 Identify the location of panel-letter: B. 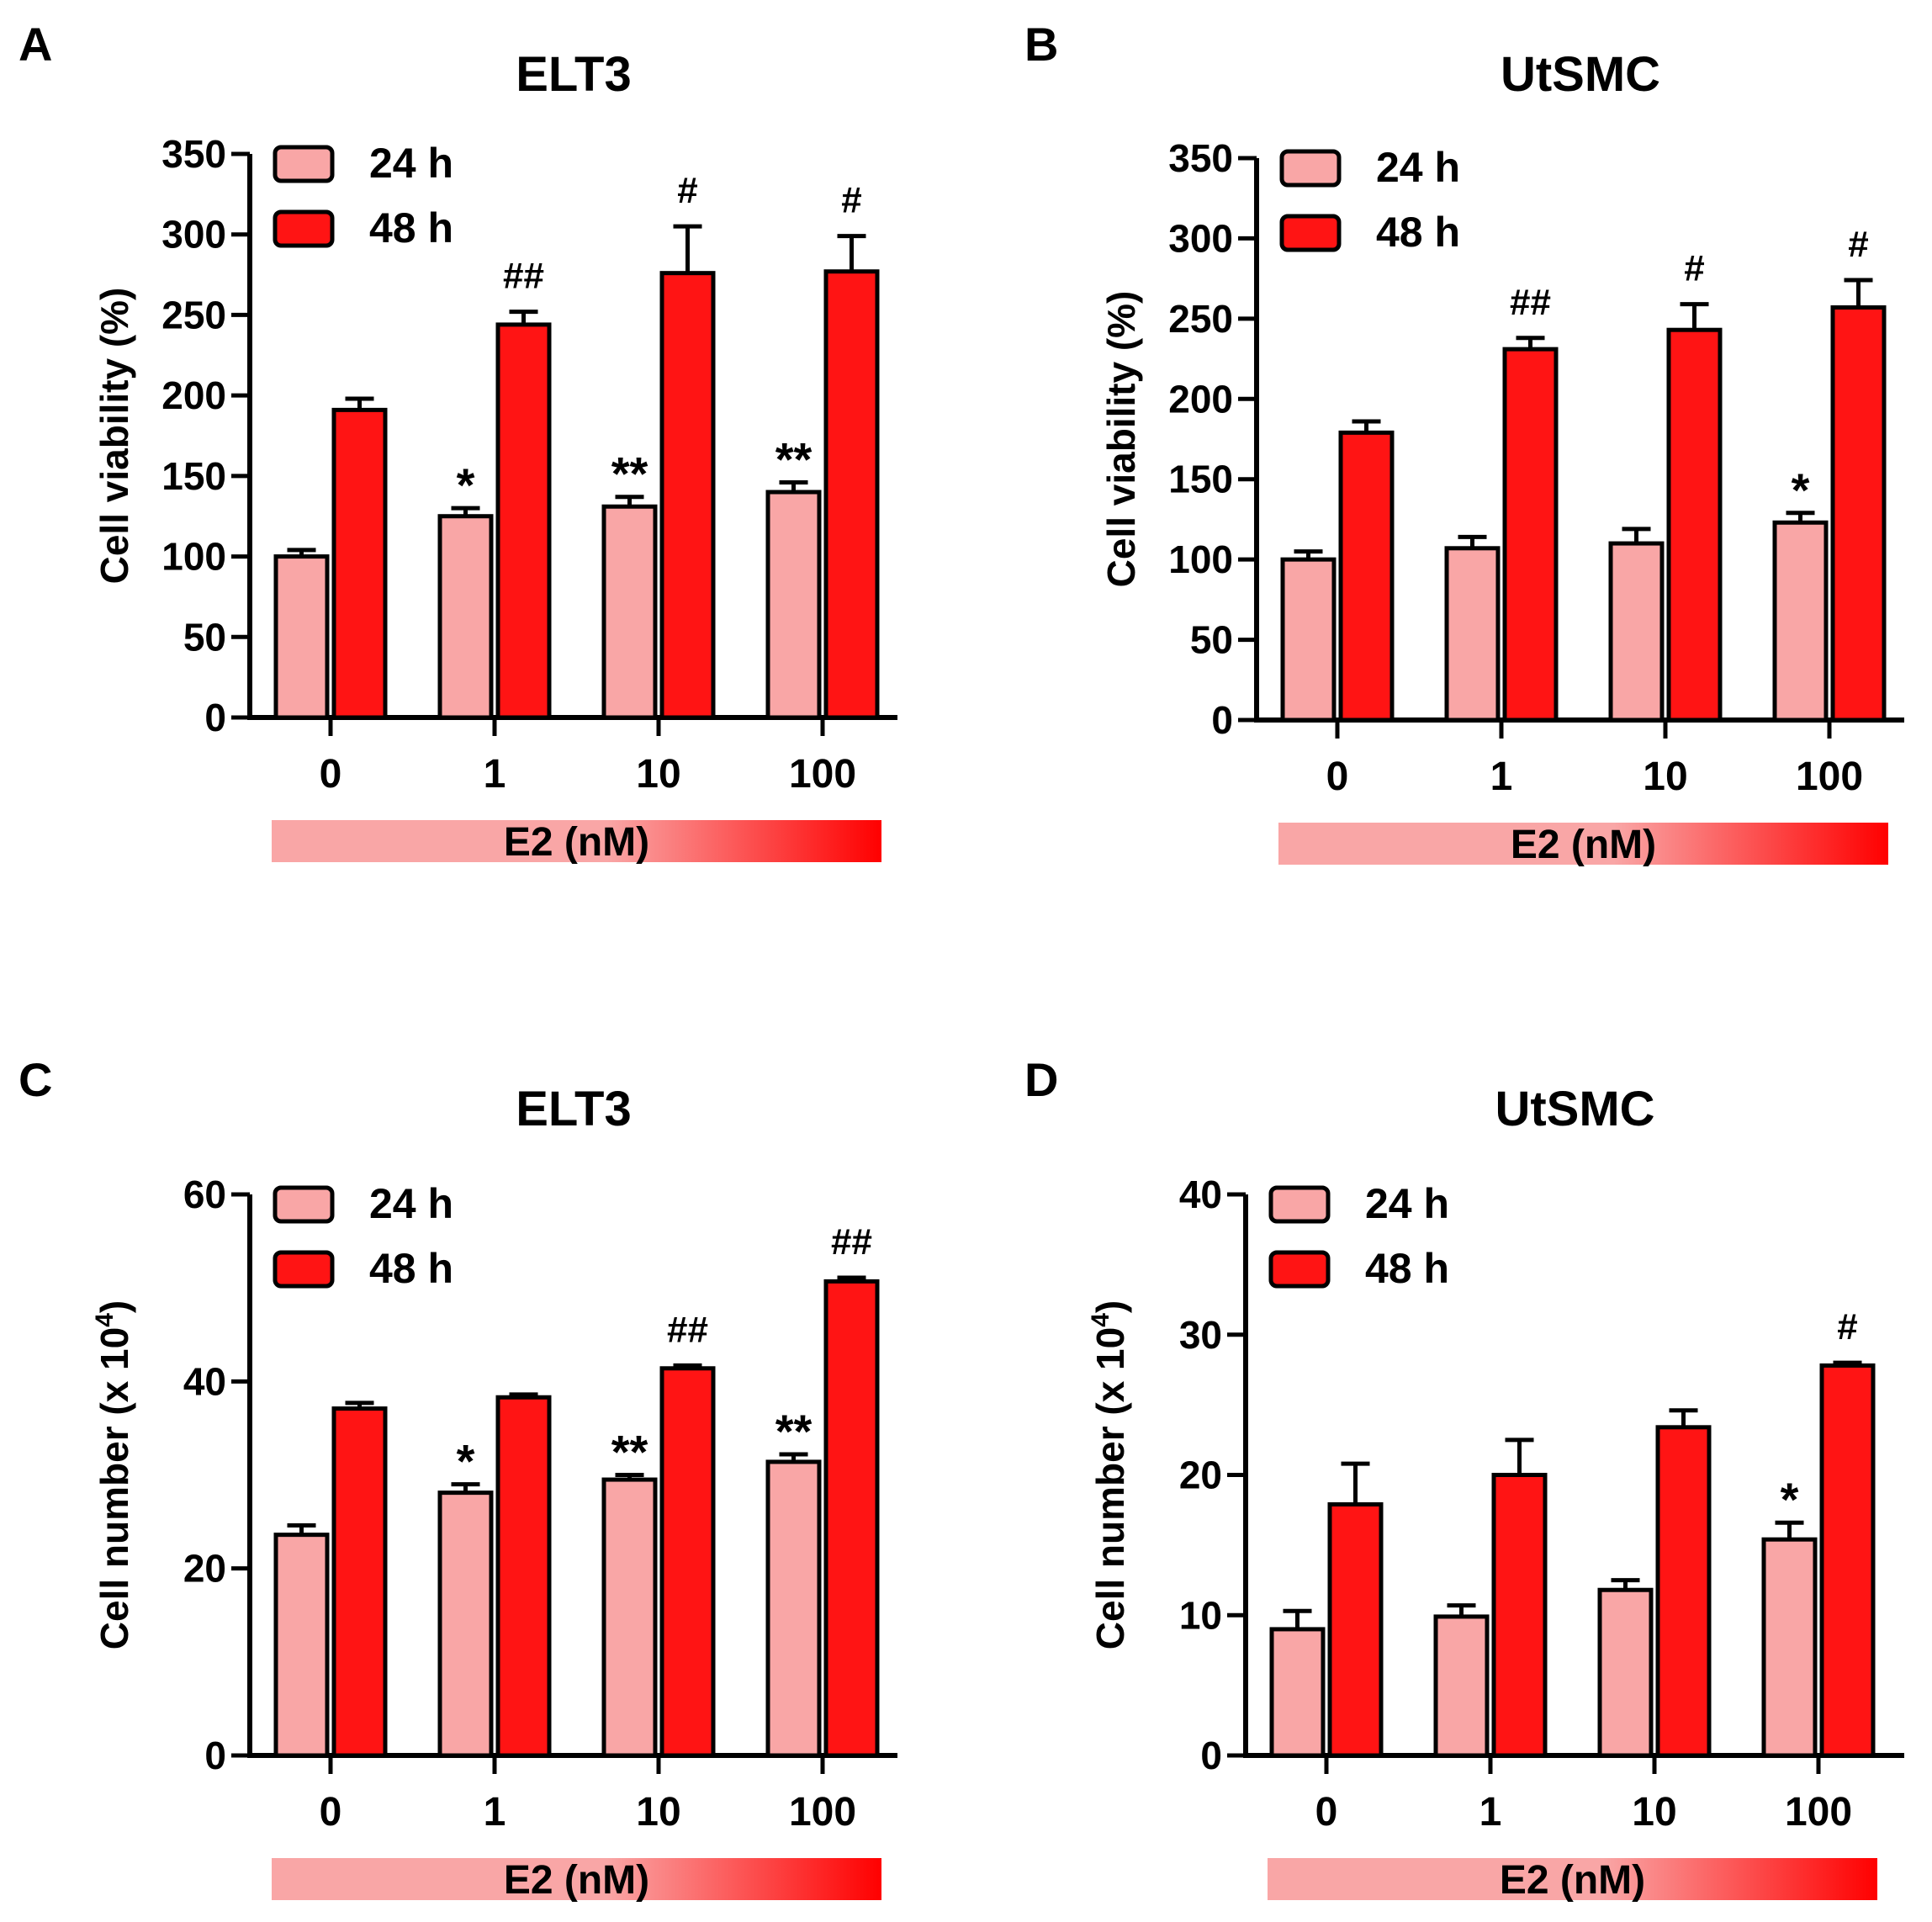
(1041, 44).